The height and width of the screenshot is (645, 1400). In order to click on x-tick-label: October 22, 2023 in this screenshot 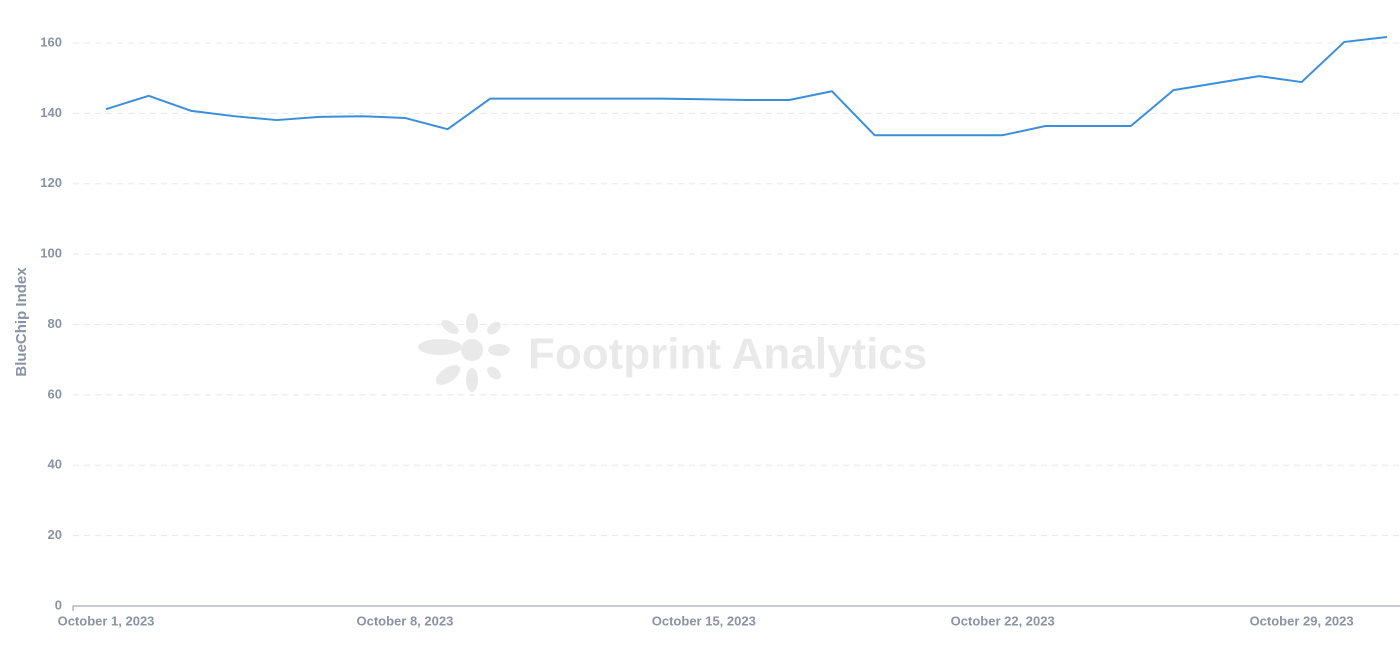, I will do `click(1003, 620)`.